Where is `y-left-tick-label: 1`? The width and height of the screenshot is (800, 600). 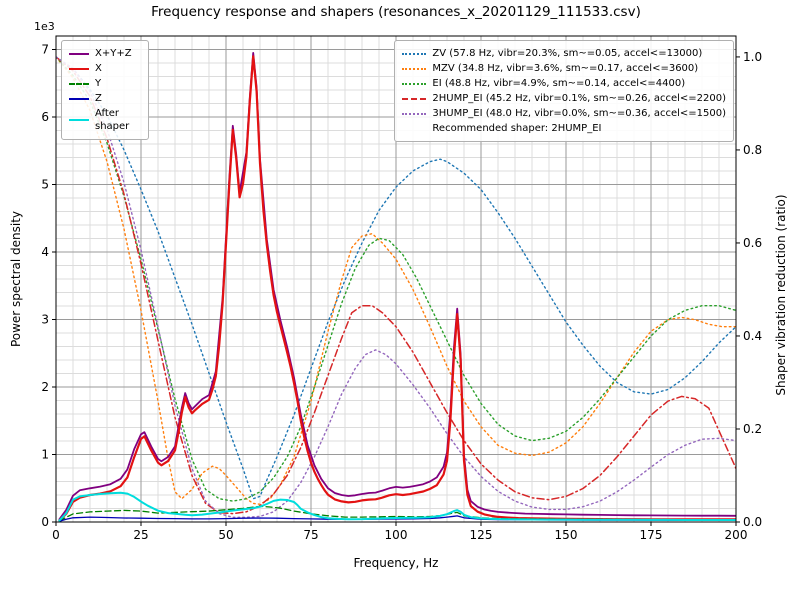
y-left-tick-label: 1 is located at coordinates (45, 455).